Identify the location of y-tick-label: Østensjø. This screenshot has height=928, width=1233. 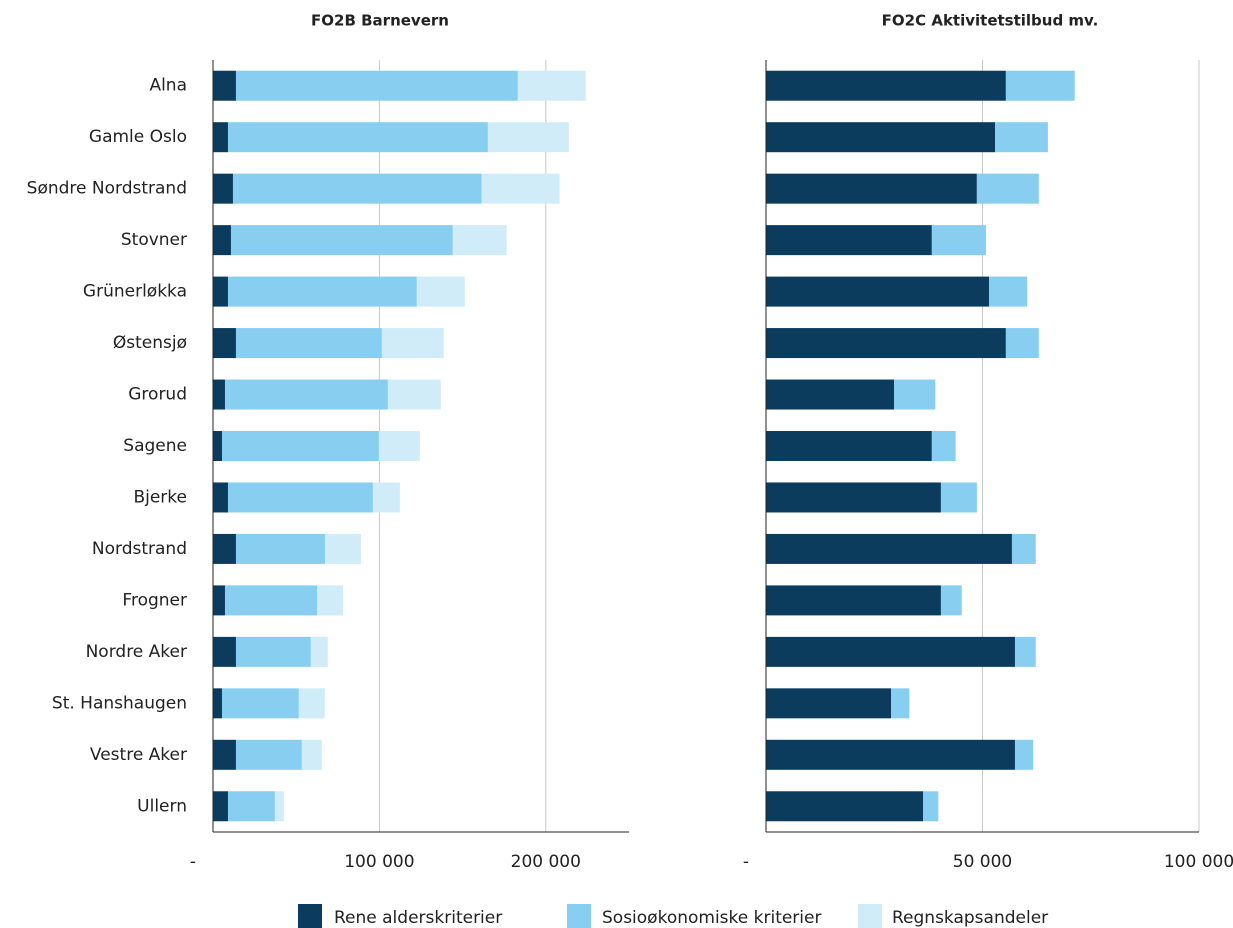
(150, 343).